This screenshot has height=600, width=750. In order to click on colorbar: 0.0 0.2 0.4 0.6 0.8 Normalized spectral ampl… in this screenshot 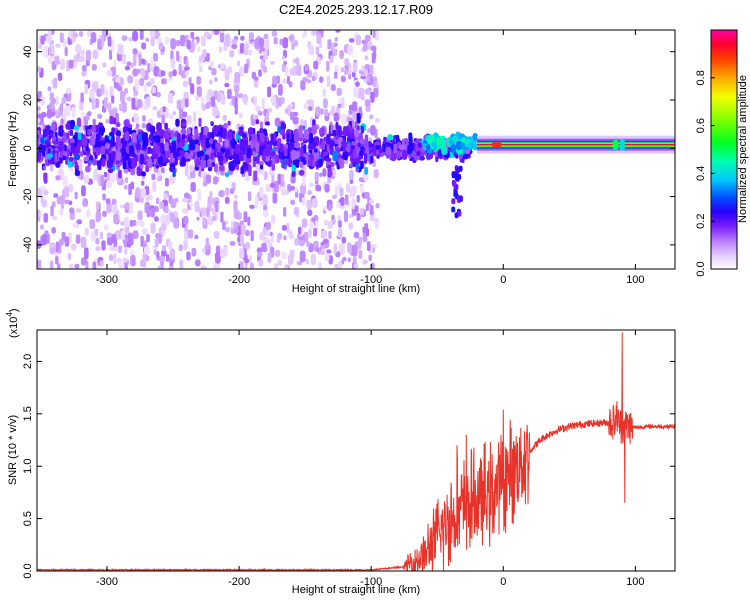, I will do `click(722, 153)`.